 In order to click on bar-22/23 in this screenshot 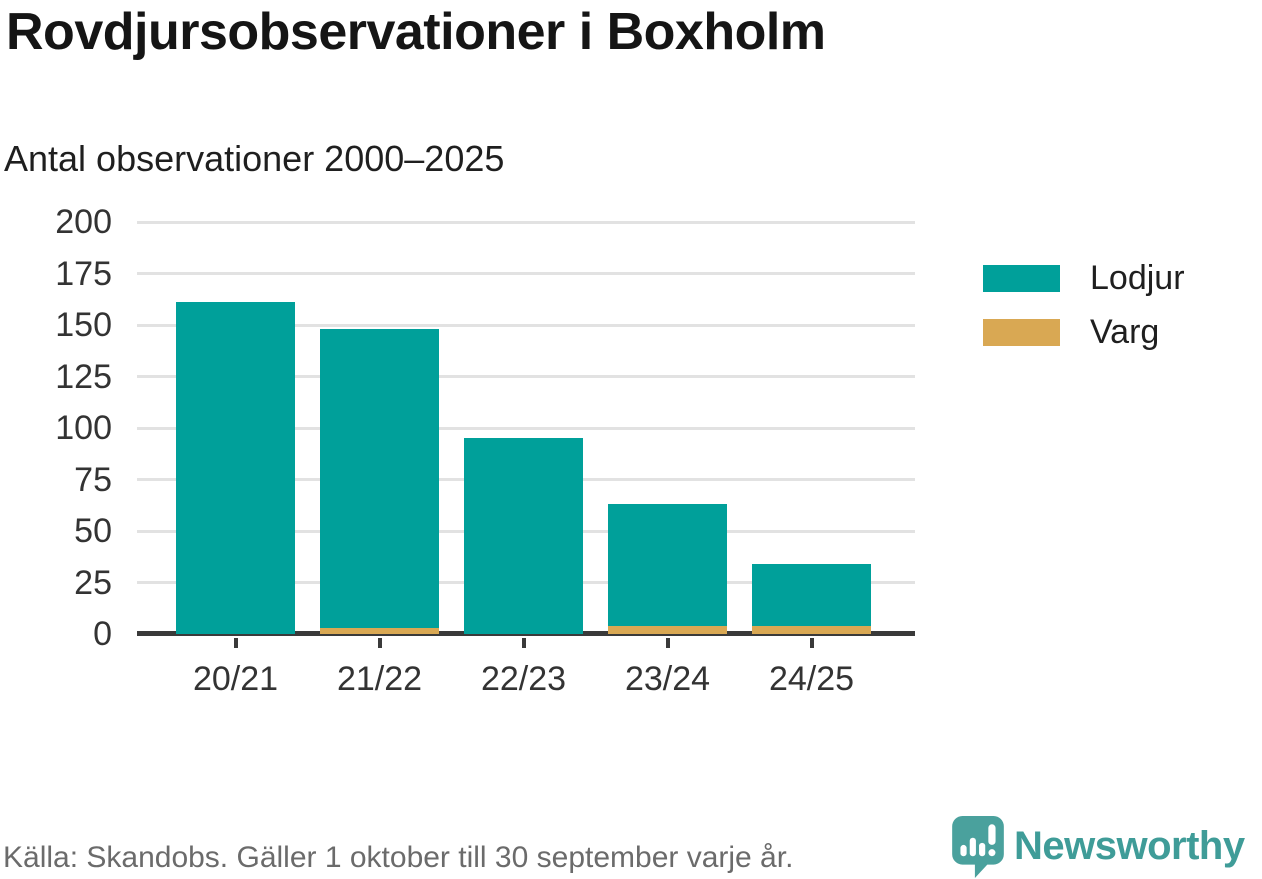, I will do `click(523, 536)`.